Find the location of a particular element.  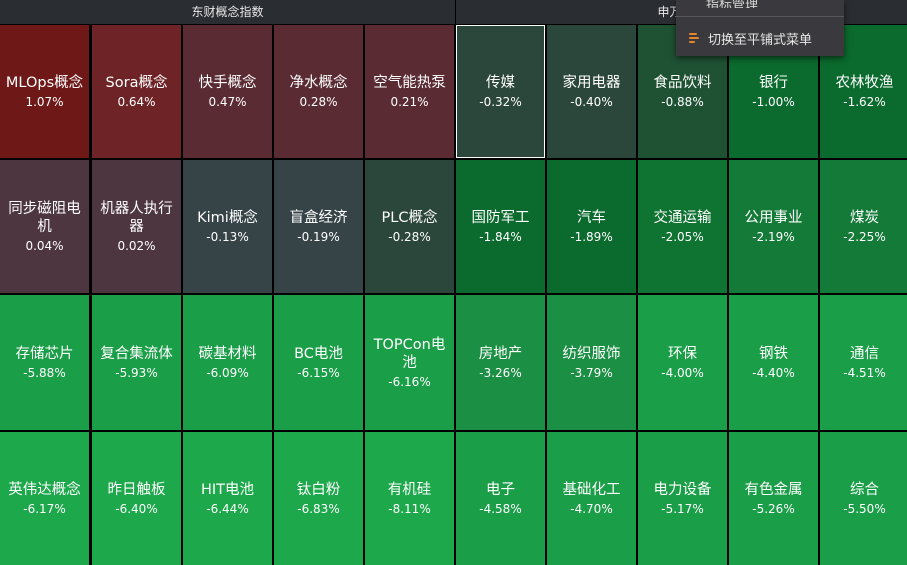

concept-index-title: 东财概念指数 is located at coordinates (228, 12).